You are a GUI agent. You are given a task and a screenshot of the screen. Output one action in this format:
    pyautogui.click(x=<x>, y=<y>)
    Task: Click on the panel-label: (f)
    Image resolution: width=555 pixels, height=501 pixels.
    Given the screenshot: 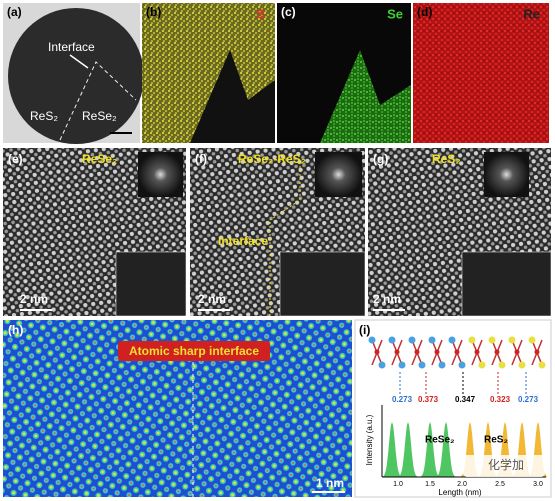 What is the action you would take?
    pyautogui.click(x=201, y=159)
    